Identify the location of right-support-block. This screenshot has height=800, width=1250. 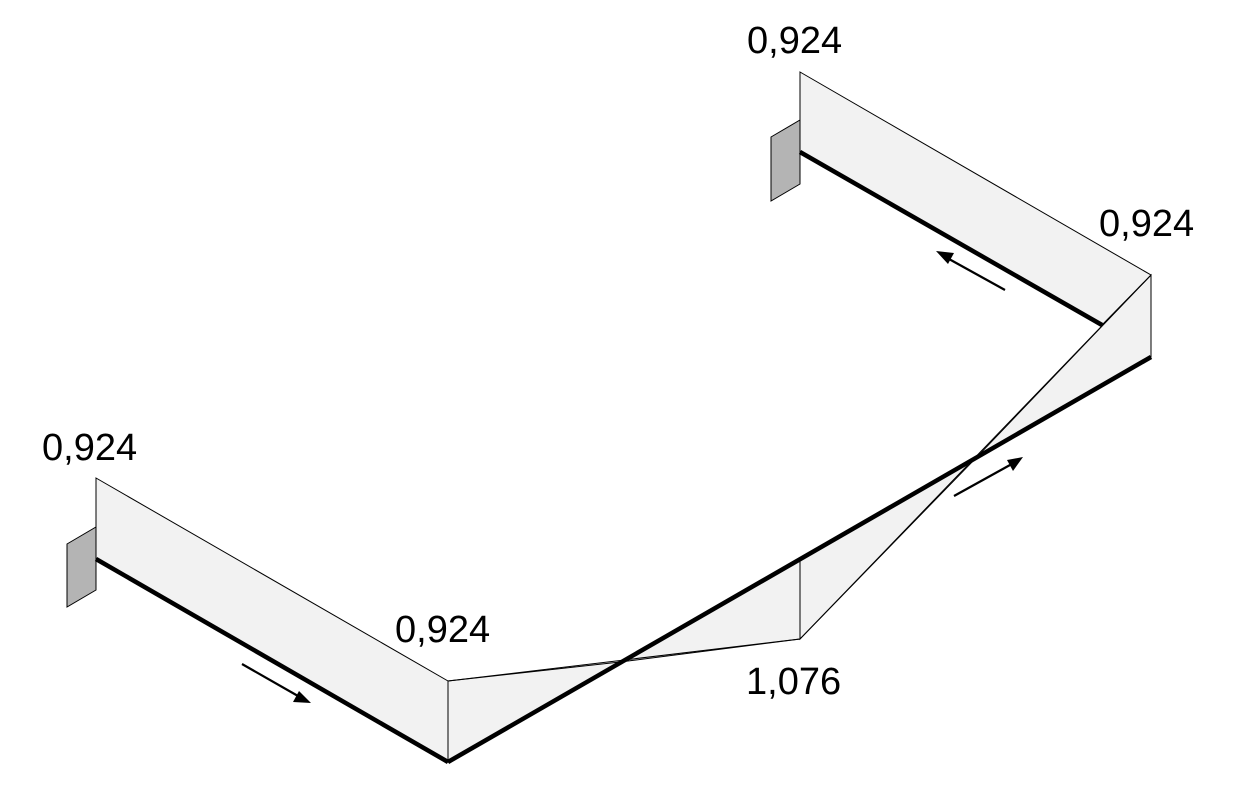
(785, 160).